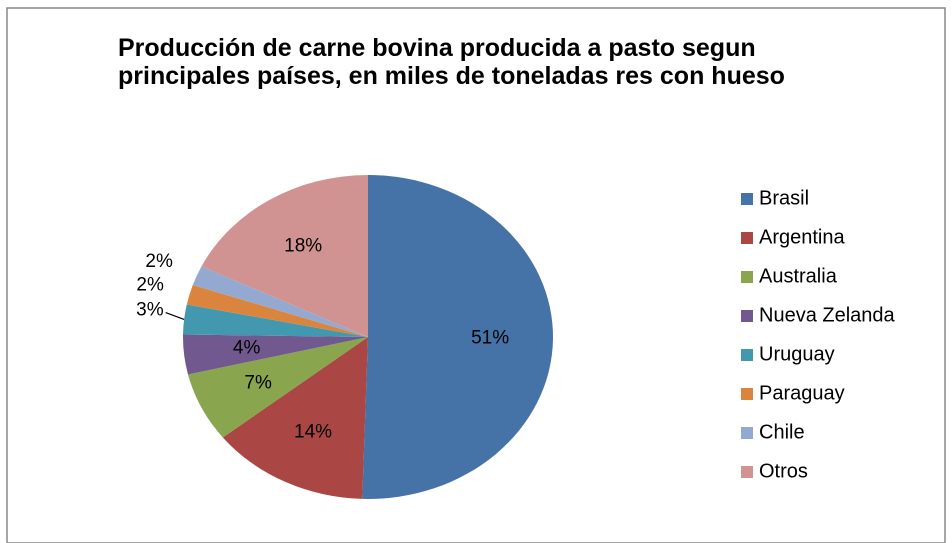  What do you see at coordinates (175, 315) in the screenshot?
I see `leader-line` at bounding box center [175, 315].